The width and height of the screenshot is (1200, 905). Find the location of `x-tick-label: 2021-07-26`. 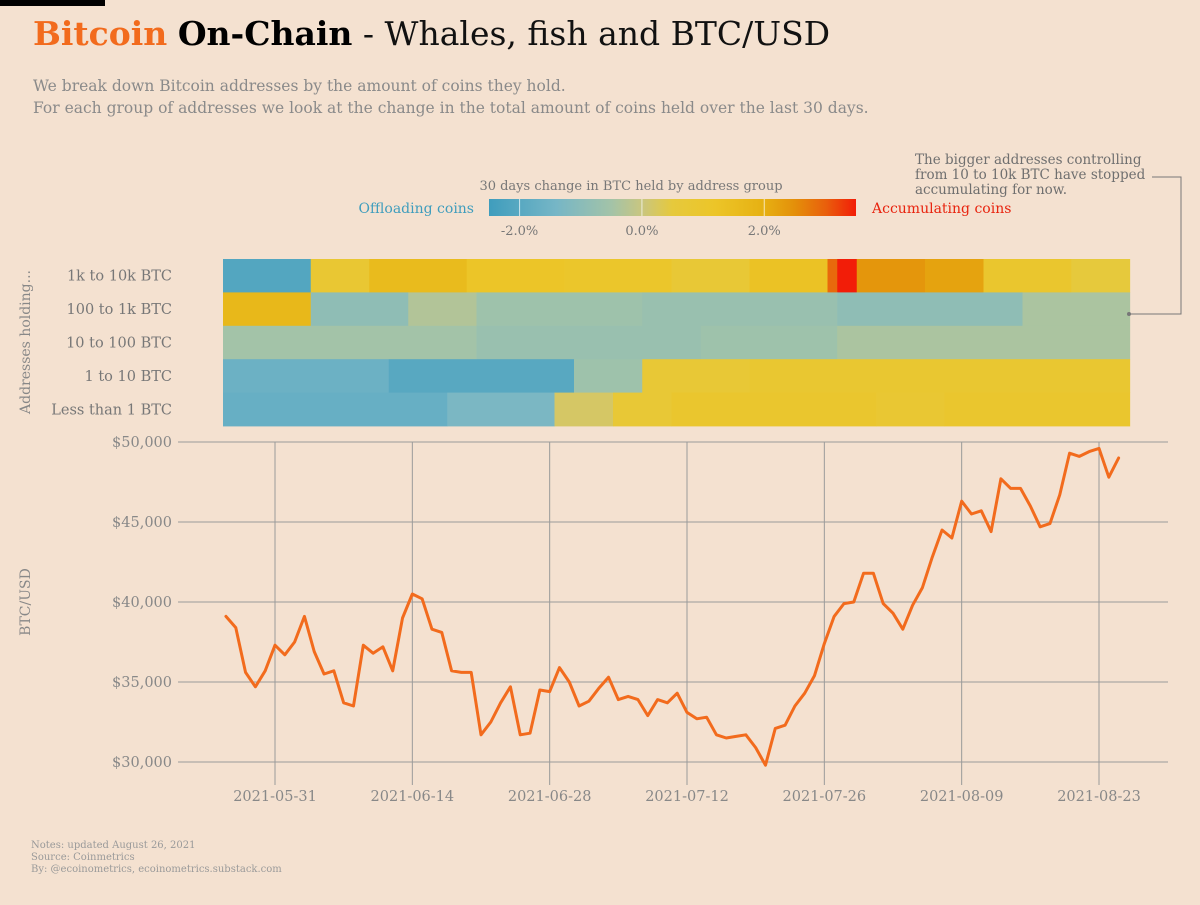

x-tick-label: 2021-07-26 is located at coordinates (825, 797).